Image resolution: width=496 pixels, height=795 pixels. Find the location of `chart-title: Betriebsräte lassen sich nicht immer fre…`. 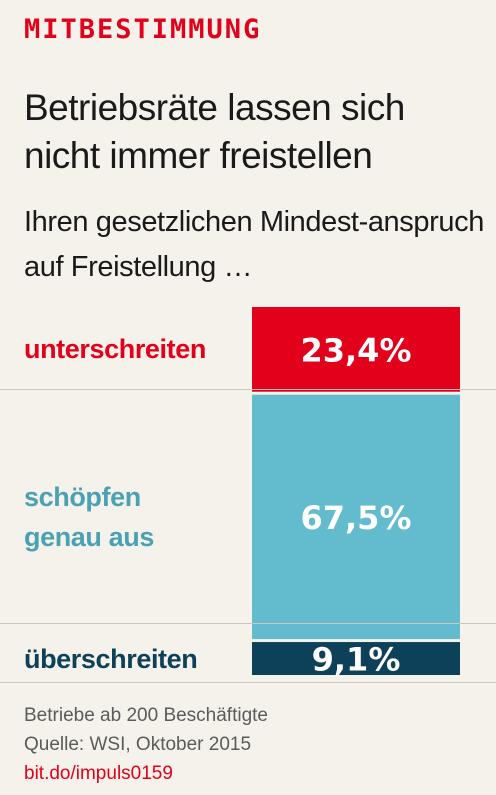

chart-title: Betriebsräte lassen sich nicht immer fre… is located at coordinates (214, 131).